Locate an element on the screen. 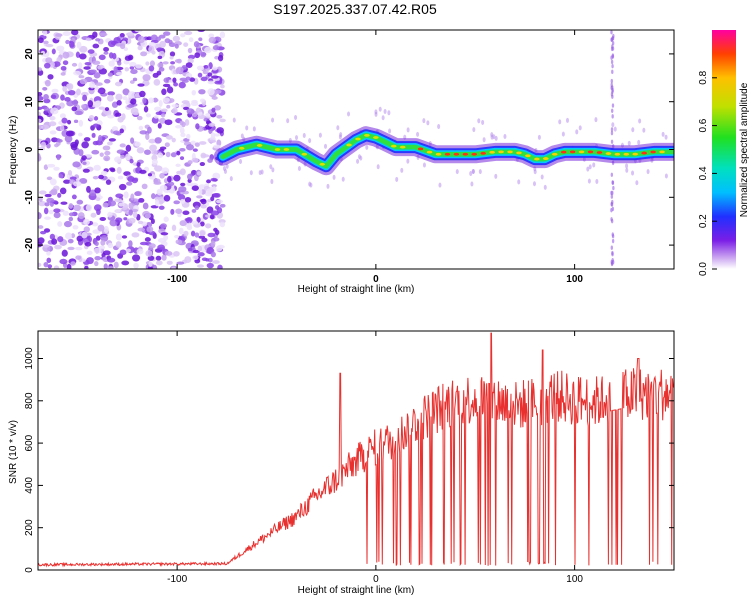  heatmap-y-label: Frequency (Hz) is located at coordinates (13, 150).